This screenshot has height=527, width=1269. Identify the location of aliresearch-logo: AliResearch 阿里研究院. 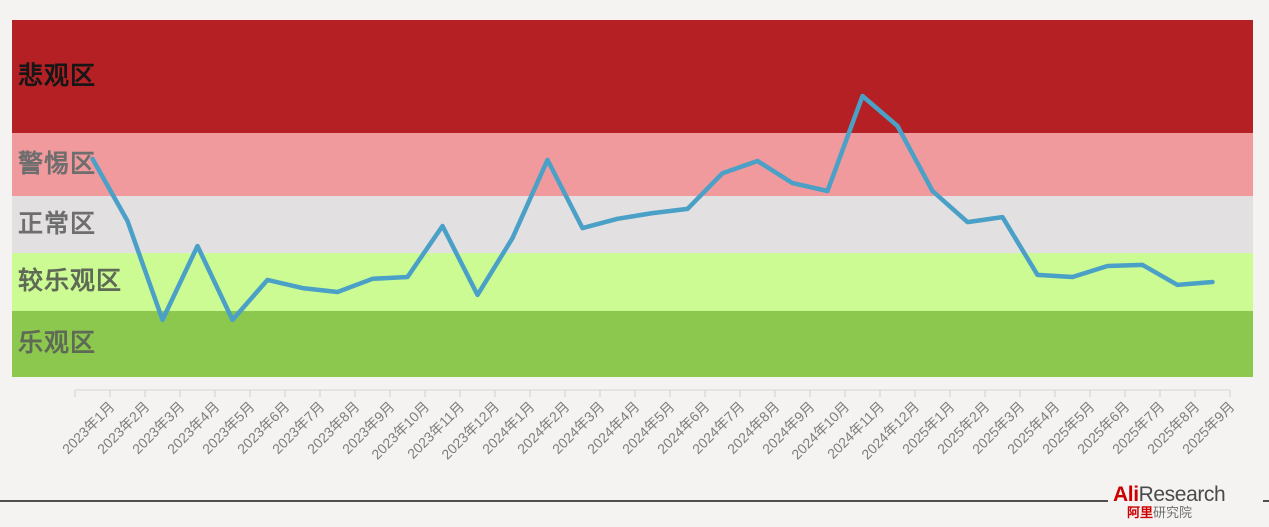
(1169, 501).